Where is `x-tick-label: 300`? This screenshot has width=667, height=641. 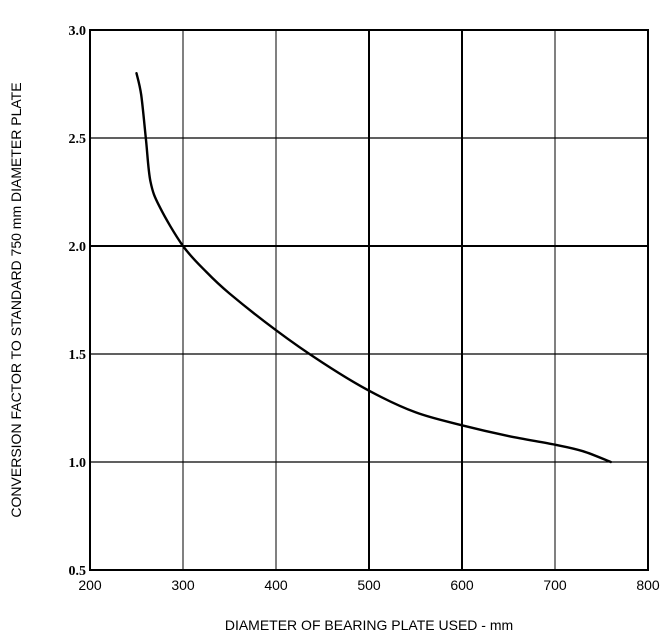 x-tick-label: 300 is located at coordinates (183, 585).